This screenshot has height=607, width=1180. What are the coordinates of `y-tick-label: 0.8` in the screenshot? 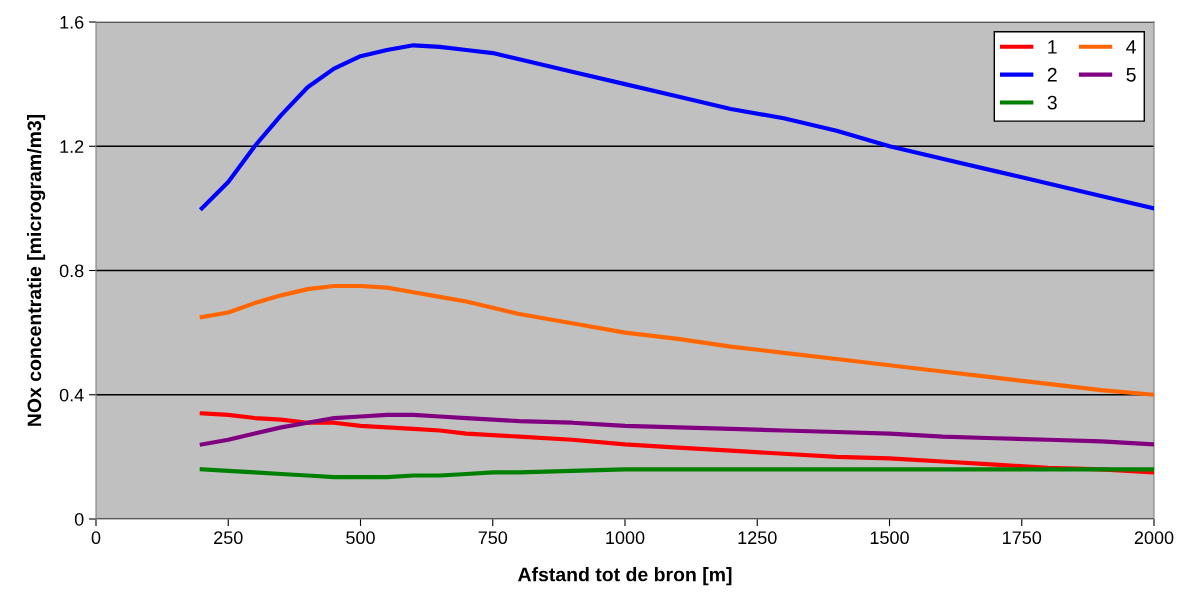 It's located at (71, 271).